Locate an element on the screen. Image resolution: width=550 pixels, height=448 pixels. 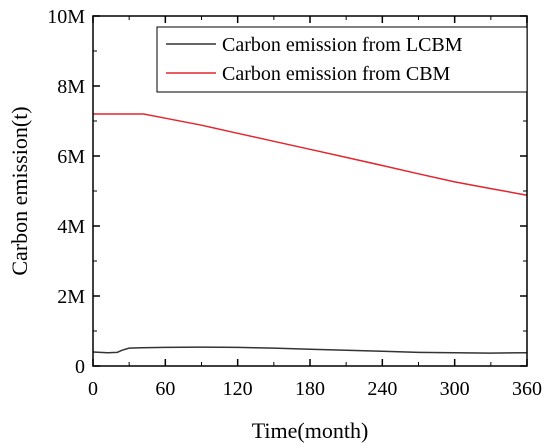
y-axis-title: Carbon emission(t) is located at coordinates (19, 190).